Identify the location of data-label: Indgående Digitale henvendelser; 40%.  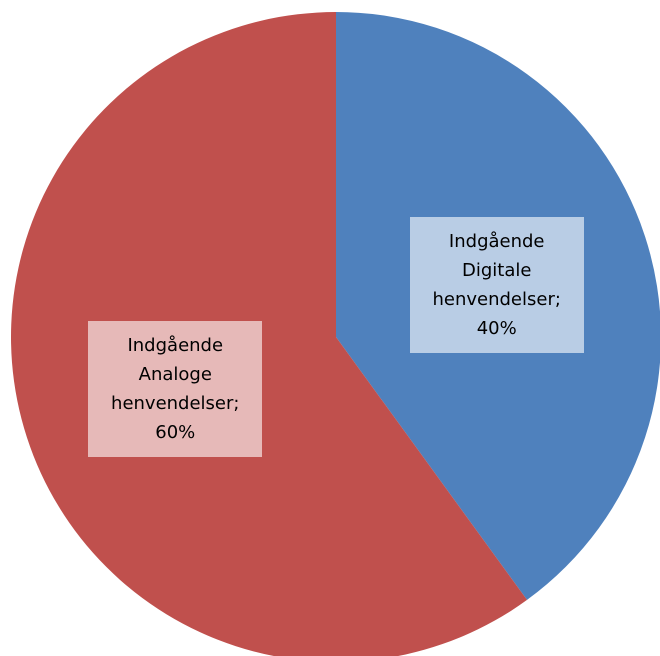
(496, 284).